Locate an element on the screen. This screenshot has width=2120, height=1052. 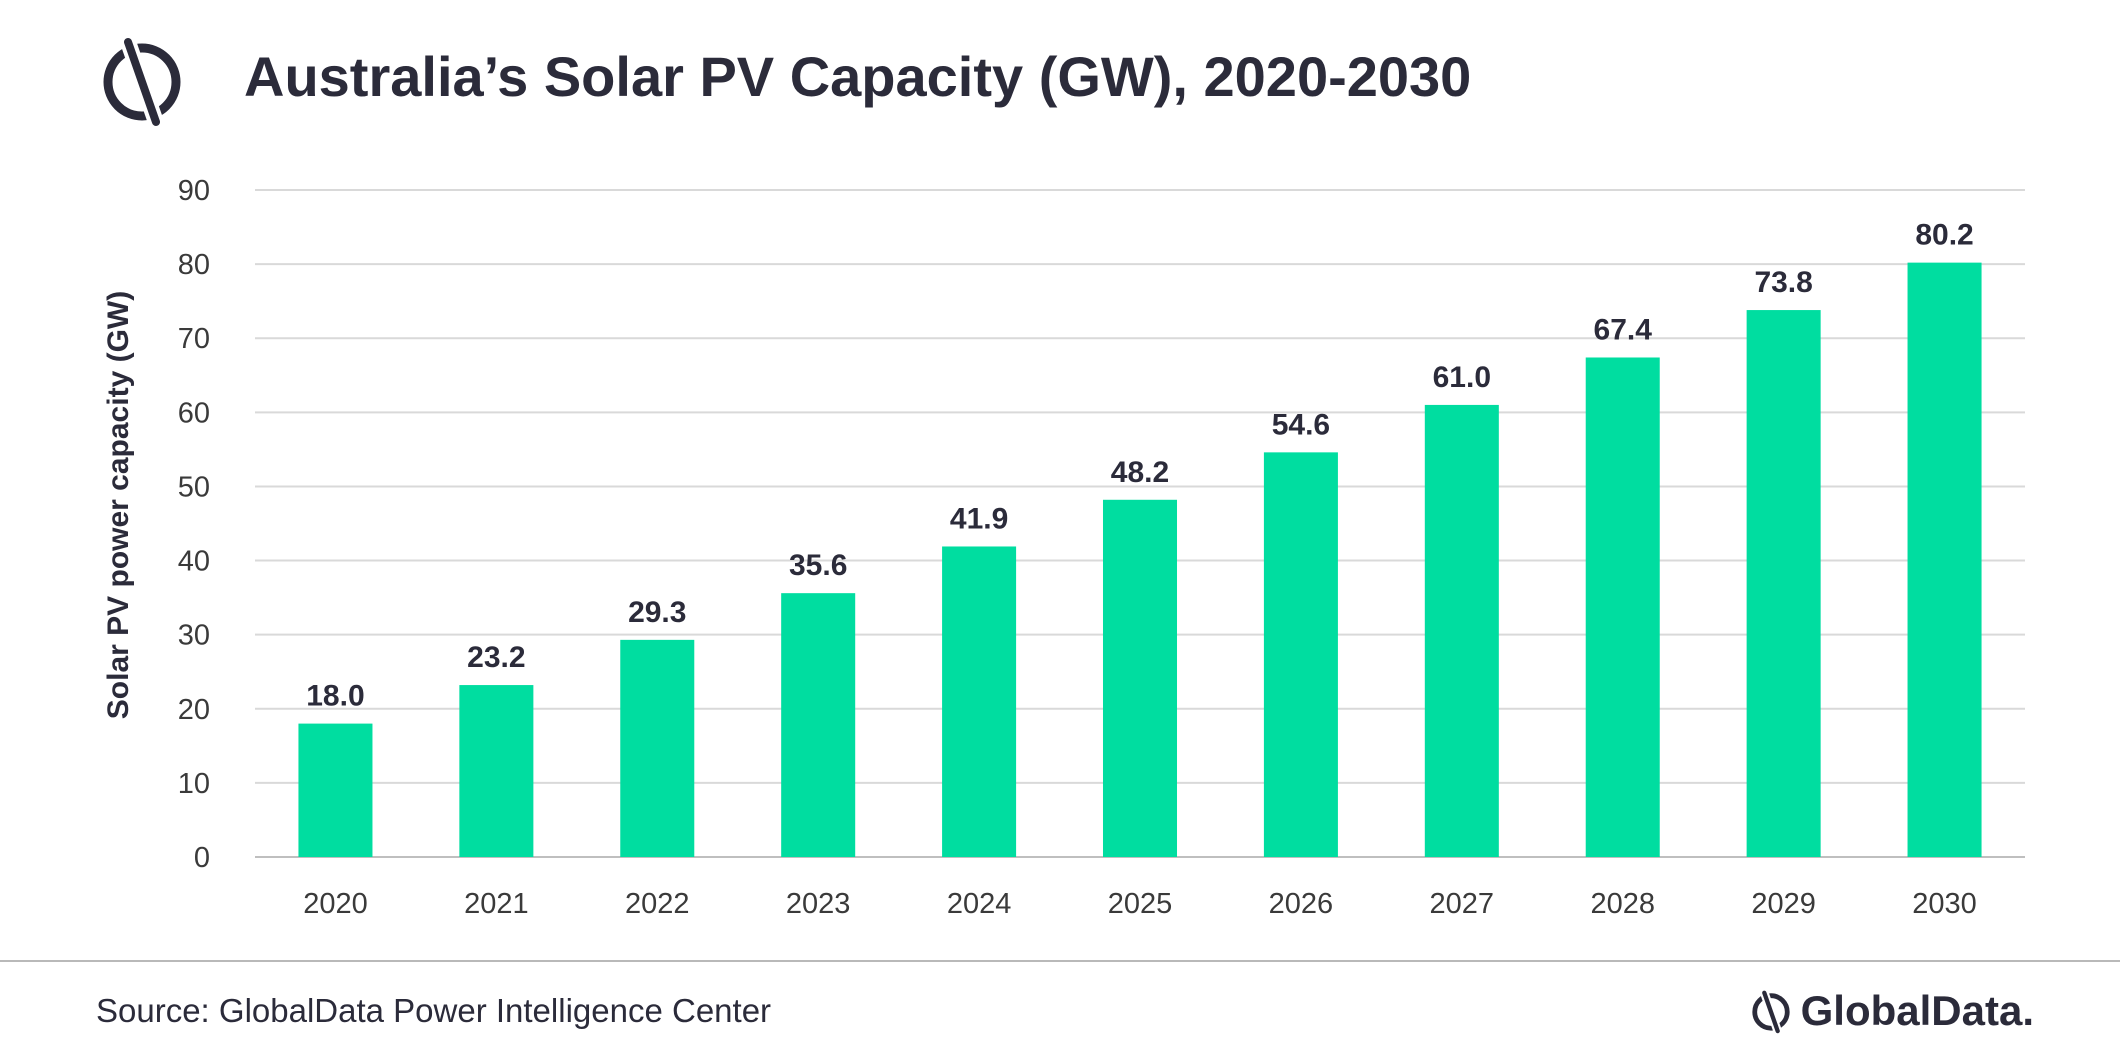
bar-2030 is located at coordinates (1944, 559).